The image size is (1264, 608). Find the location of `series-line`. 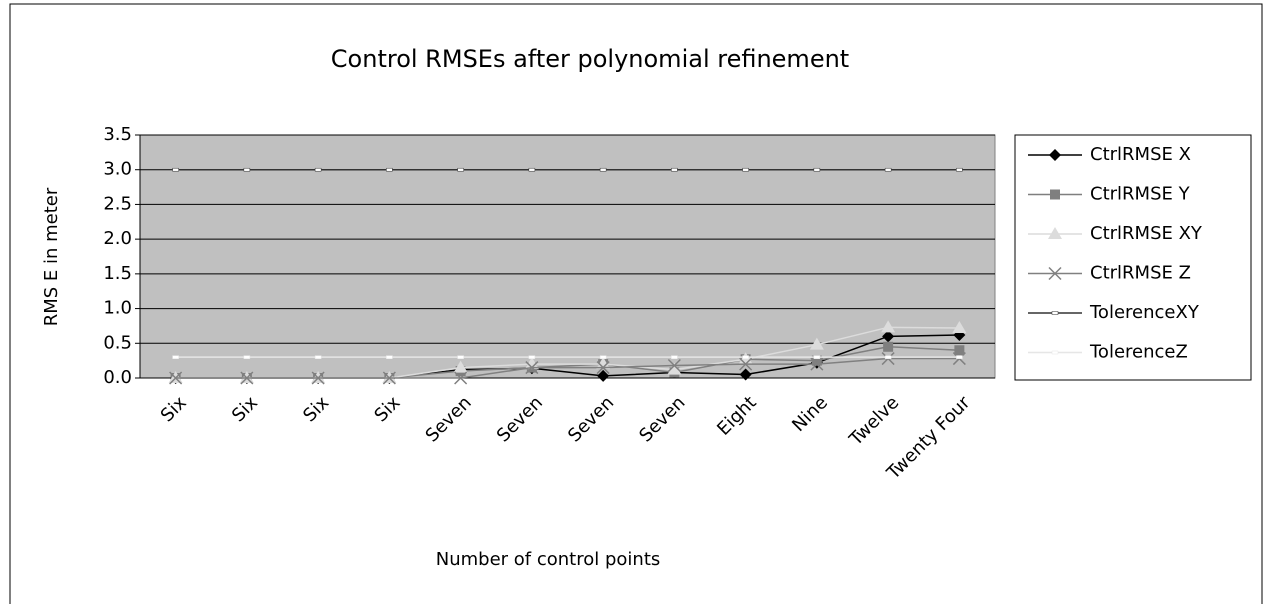

series-line is located at coordinates (567, 368).